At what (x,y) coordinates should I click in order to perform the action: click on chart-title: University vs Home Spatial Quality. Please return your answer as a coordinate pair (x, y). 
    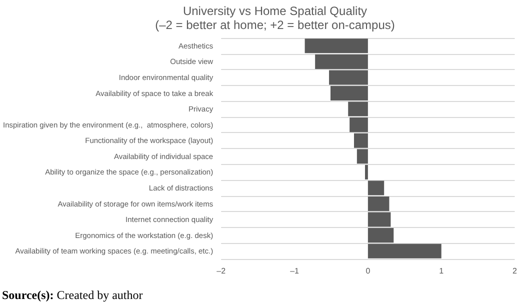
    Looking at the image, I should click on (275, 11).